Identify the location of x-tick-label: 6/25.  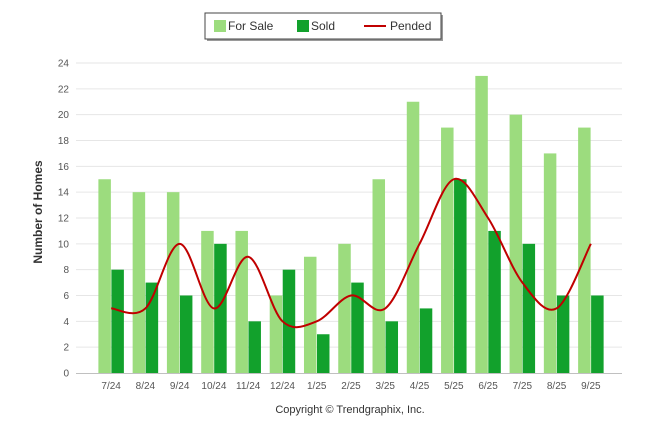
(488, 386).